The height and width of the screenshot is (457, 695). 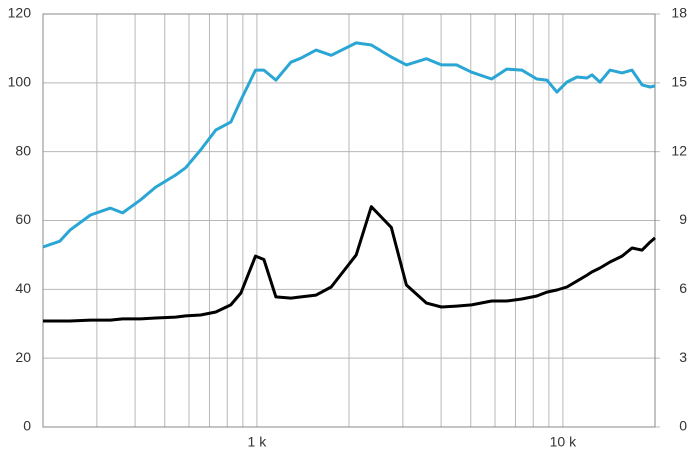 What do you see at coordinates (679, 82) in the screenshot?
I see `y2-tick-label: 15` at bounding box center [679, 82].